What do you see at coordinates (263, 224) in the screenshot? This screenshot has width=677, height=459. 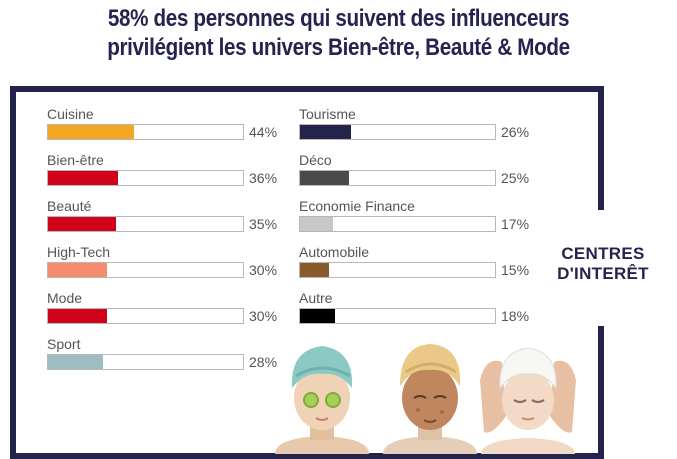 I see `bar-value-label: 35%` at bounding box center [263, 224].